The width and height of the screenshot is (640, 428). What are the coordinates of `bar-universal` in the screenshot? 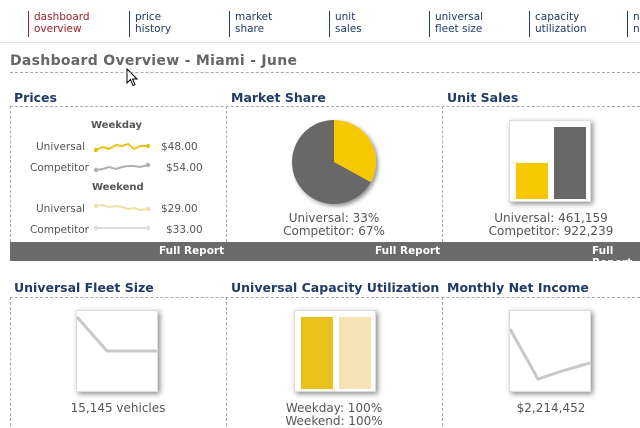 It's located at (532, 180).